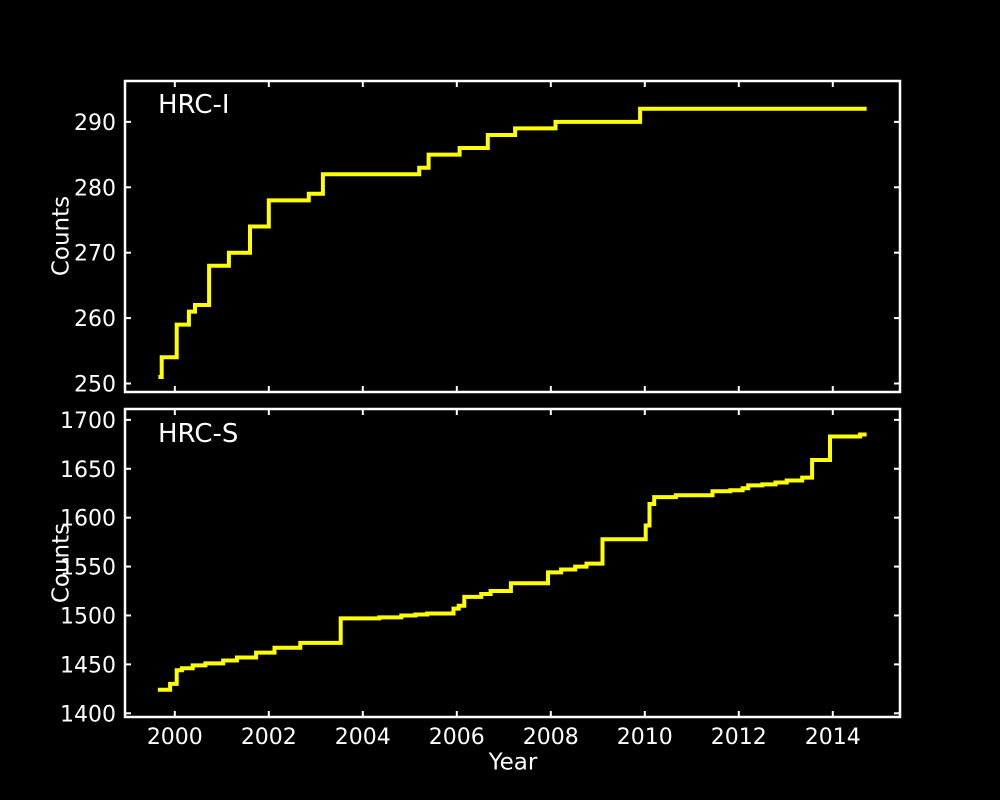  What do you see at coordinates (457, 737) in the screenshot?
I see `x-tick-label: 2006` at bounding box center [457, 737].